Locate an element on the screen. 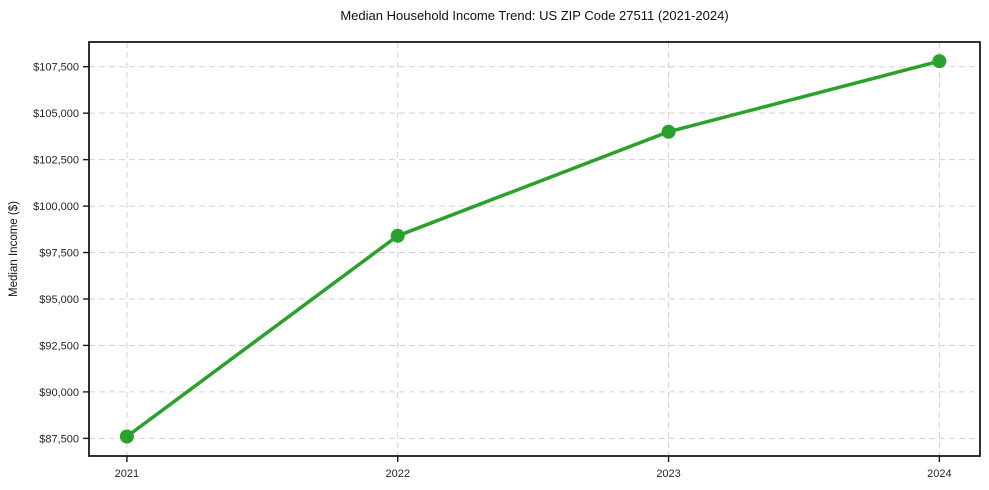 This screenshot has width=989, height=490. y-tick-label: $100,000 is located at coordinates (56, 207).